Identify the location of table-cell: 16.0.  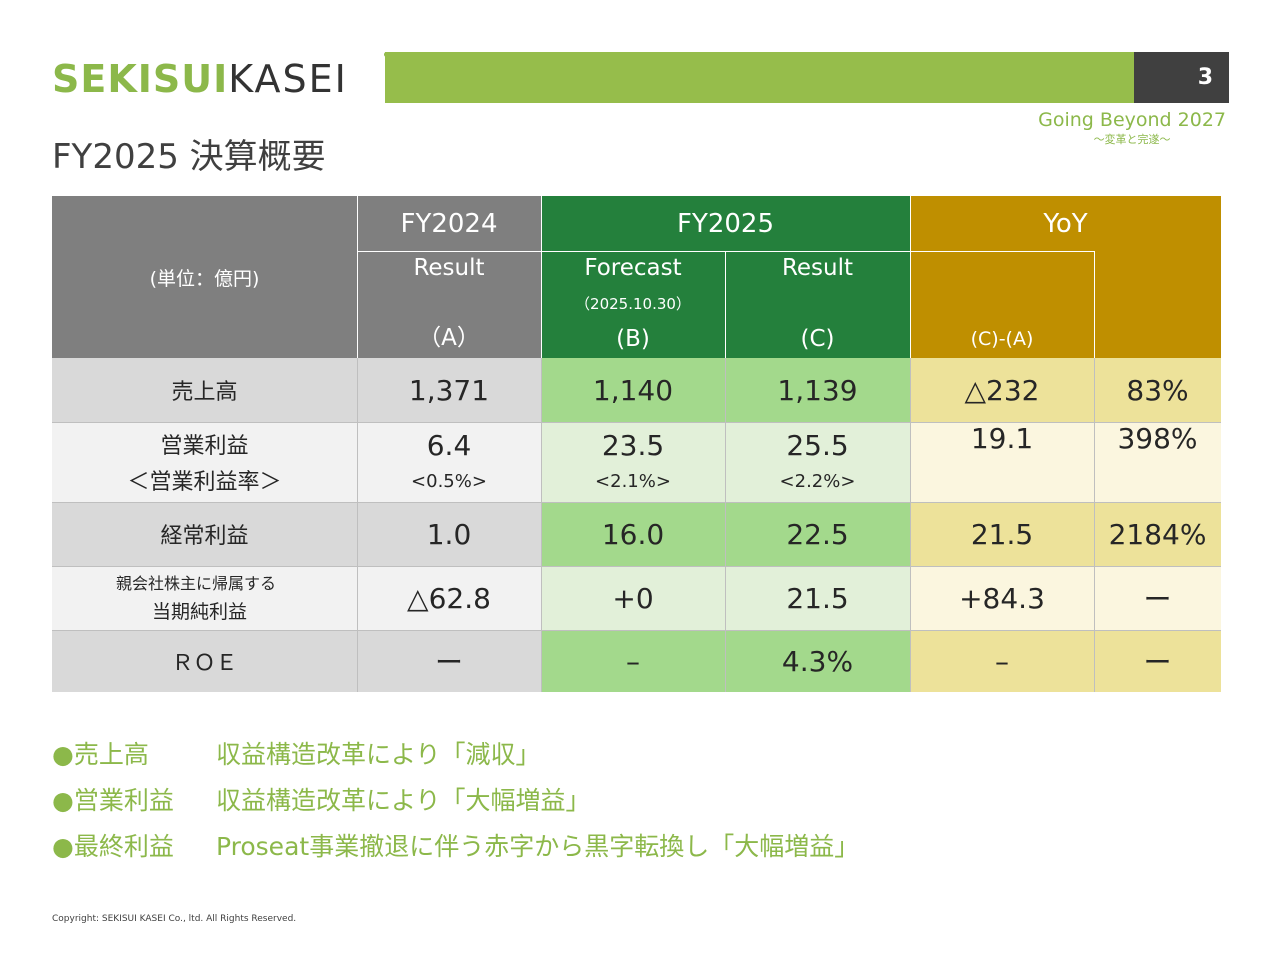
(633, 534).